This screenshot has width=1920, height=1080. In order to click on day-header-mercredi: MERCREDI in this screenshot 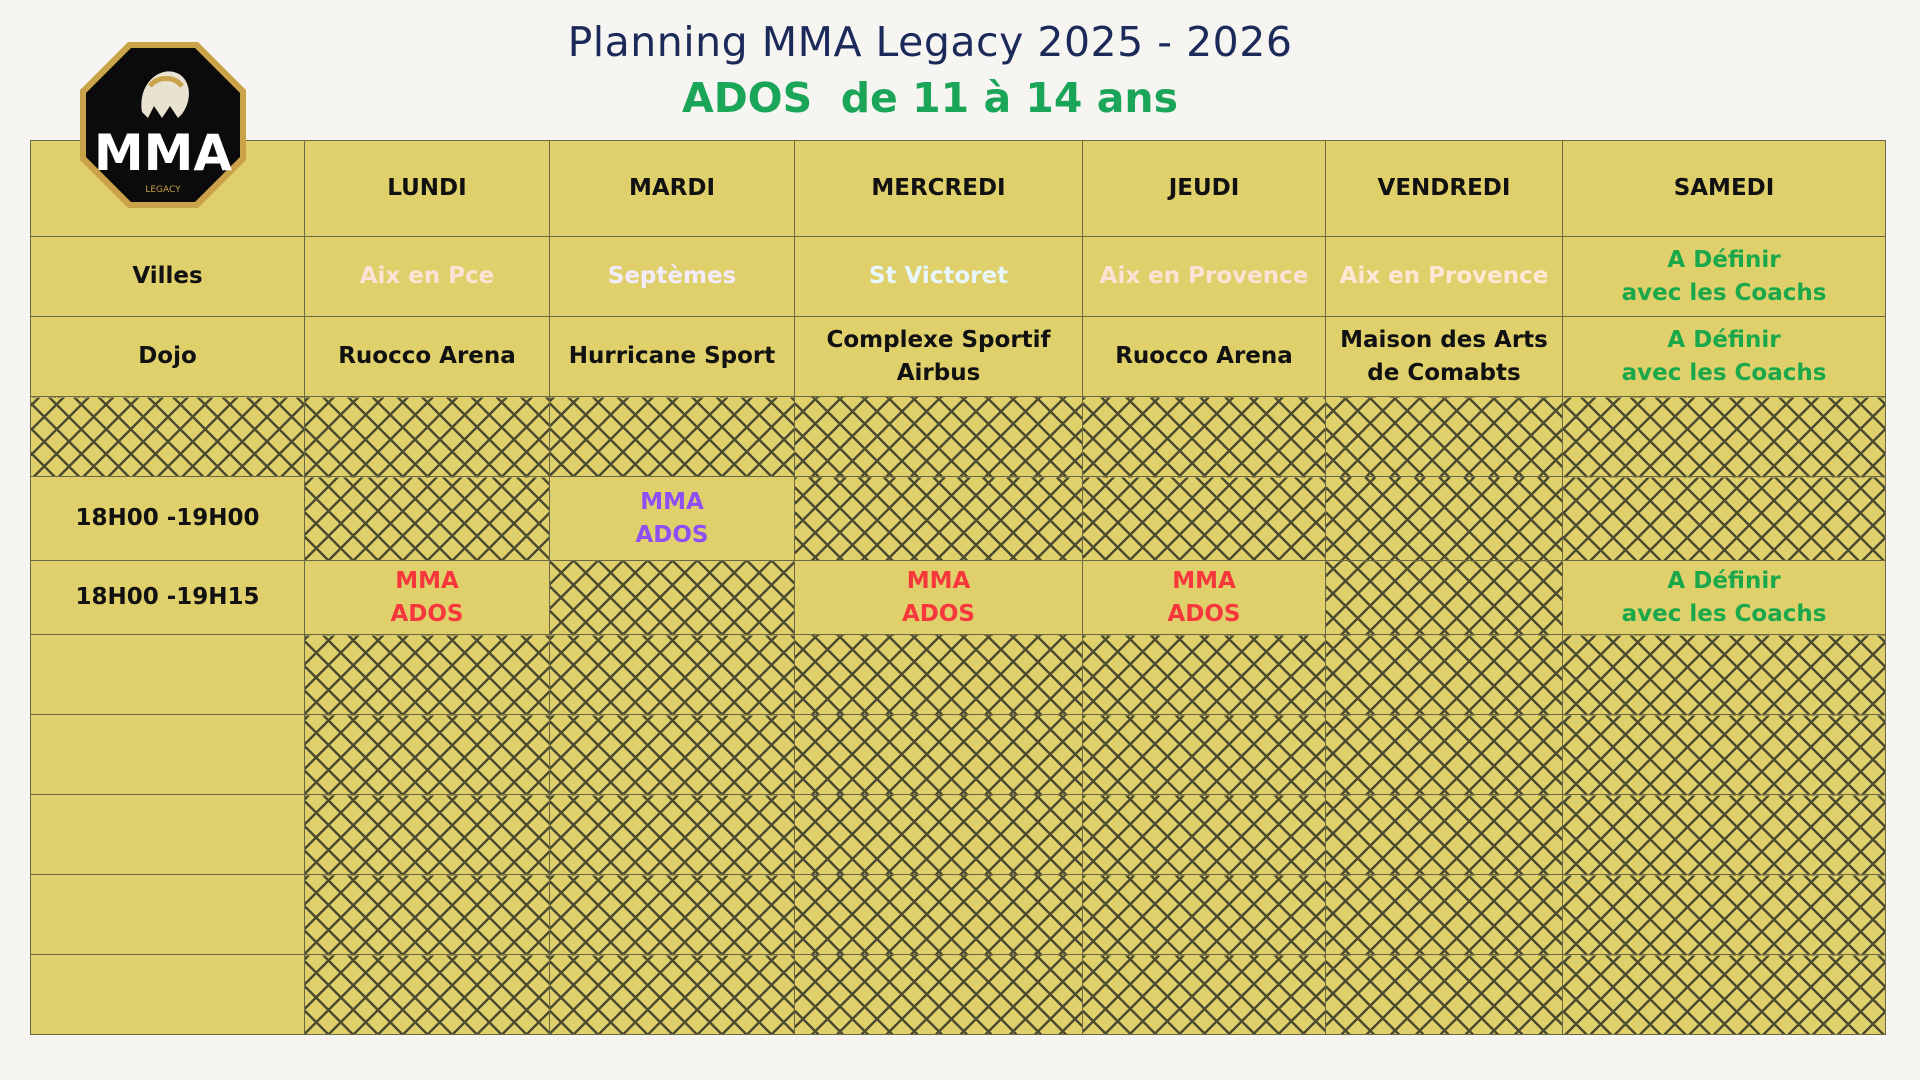, I will do `click(938, 188)`.